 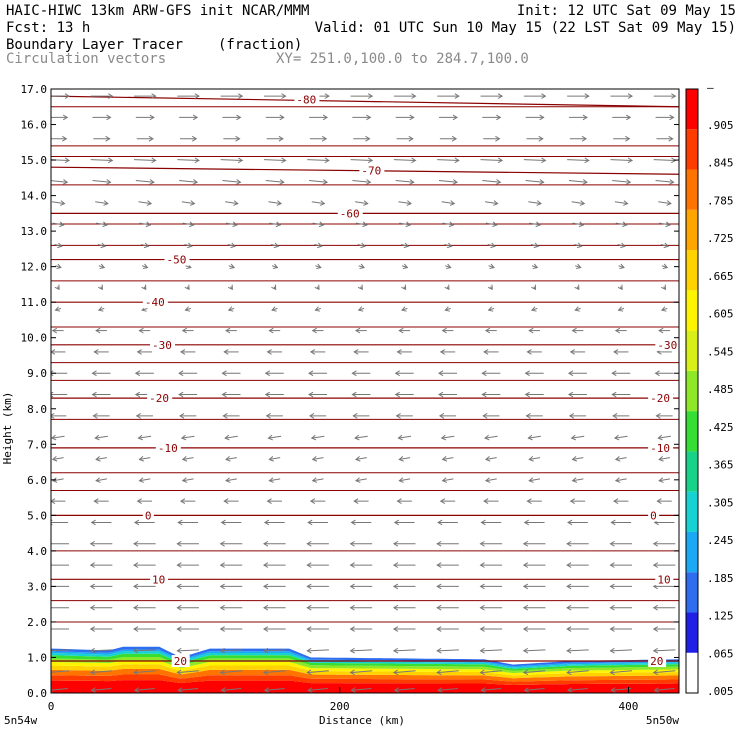 What do you see at coordinates (402, 59) in the screenshot?
I see `cross-section-endpoints: XY= 251.0,100.0 to 284.7,100.0` at bounding box center [402, 59].